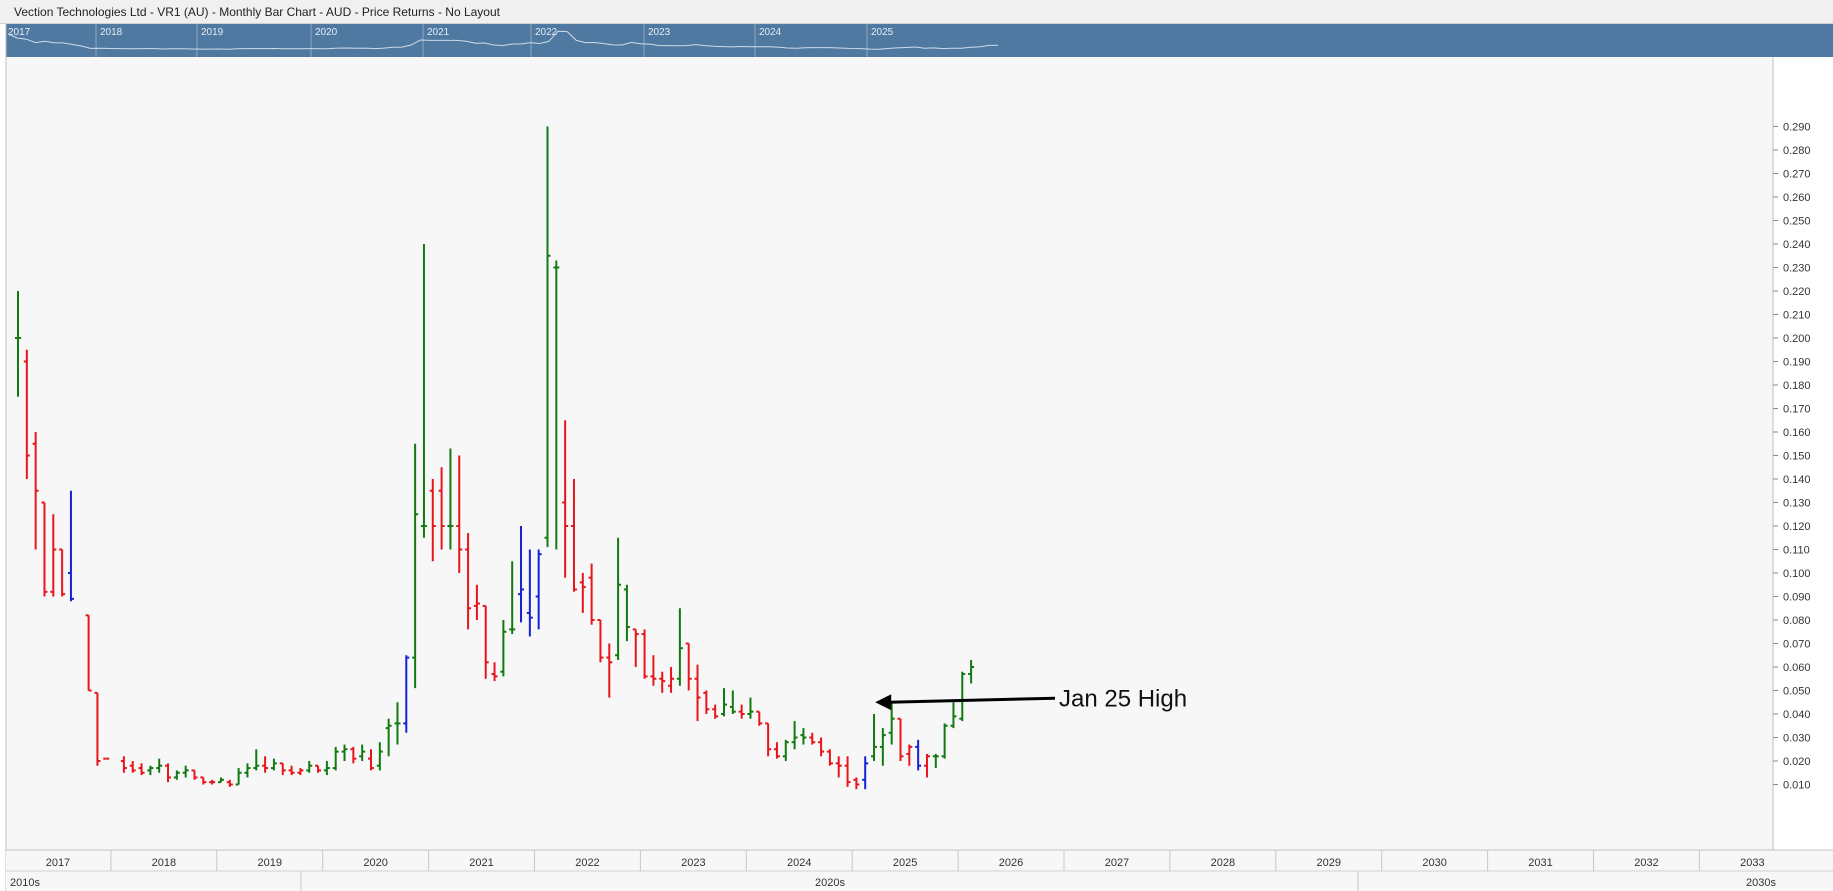  Describe the element at coordinates (1797, 457) in the screenshot. I see `y-tick-label: 0.150` at that location.